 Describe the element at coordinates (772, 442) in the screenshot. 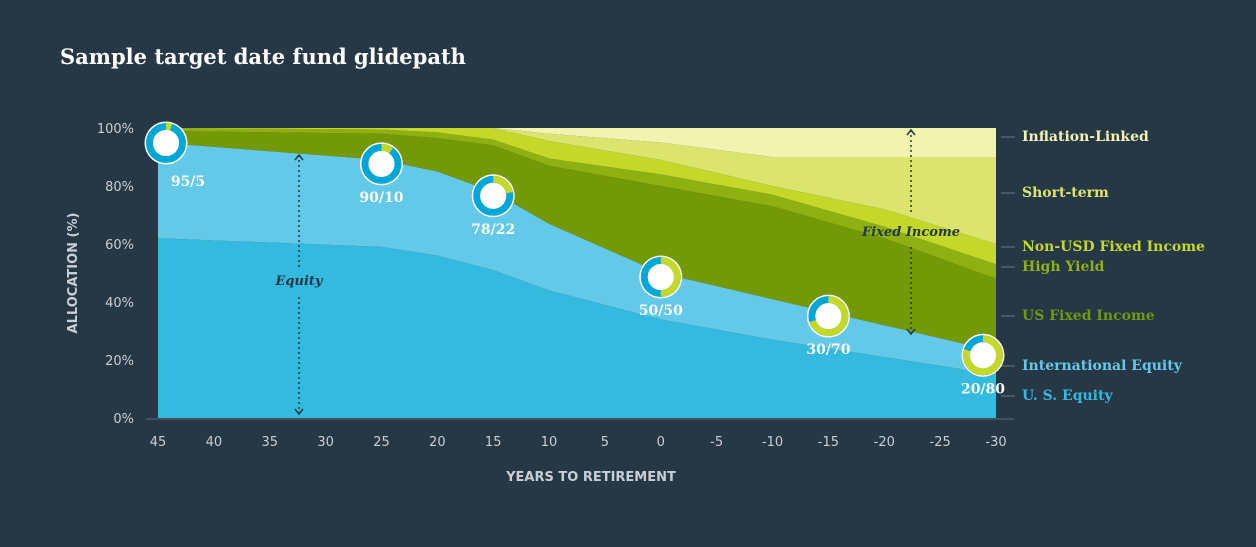

I see `x-tick-label: -10` at that location.